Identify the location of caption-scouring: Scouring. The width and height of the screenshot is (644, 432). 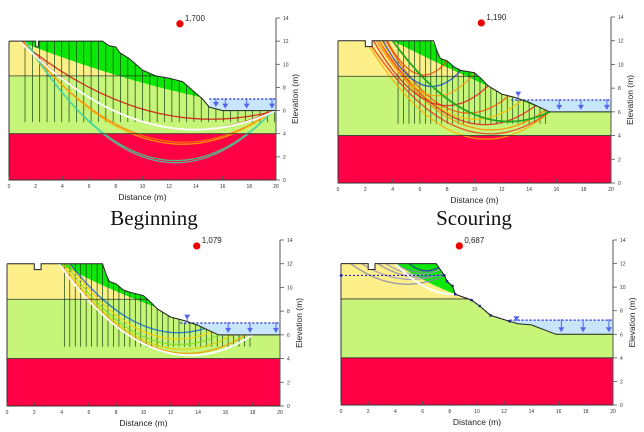
(474, 218).